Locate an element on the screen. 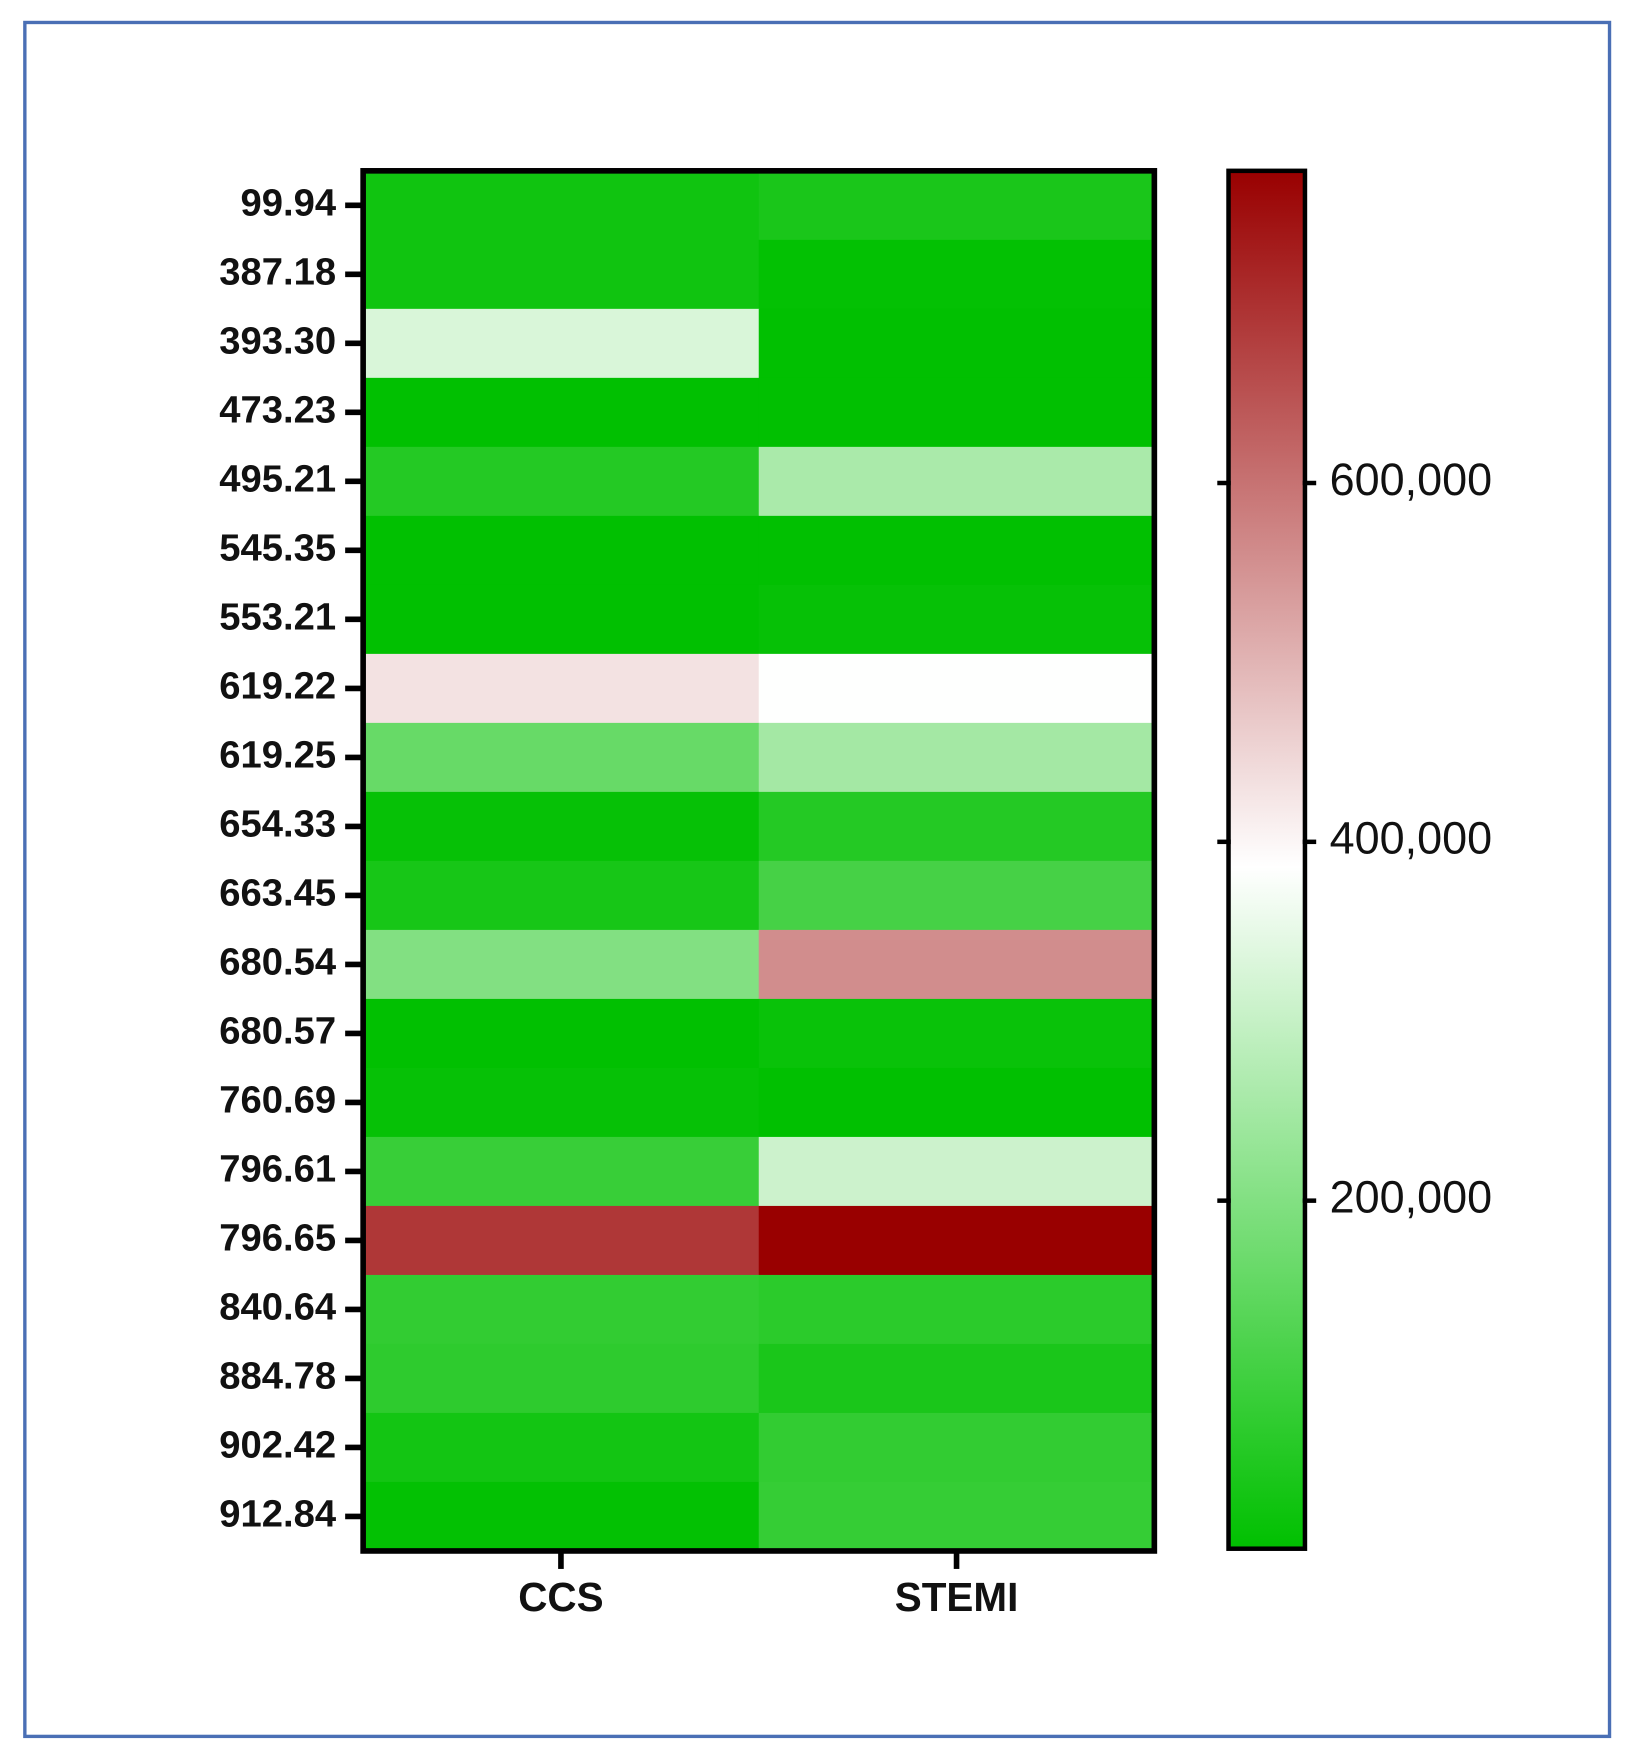 The height and width of the screenshot is (1760, 1631). y-tick-label: 663.45 is located at coordinates (277, 892).